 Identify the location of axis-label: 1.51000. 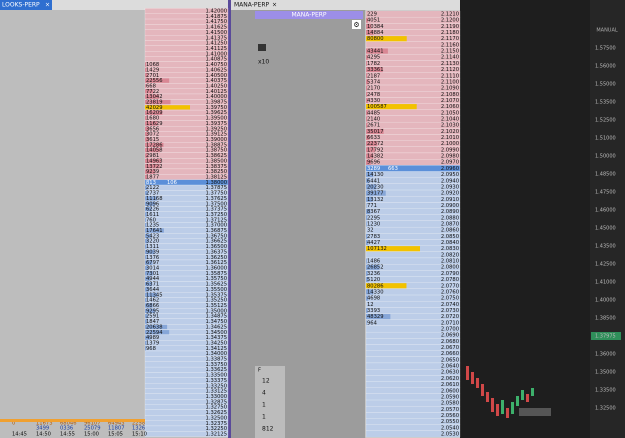
(605, 139).